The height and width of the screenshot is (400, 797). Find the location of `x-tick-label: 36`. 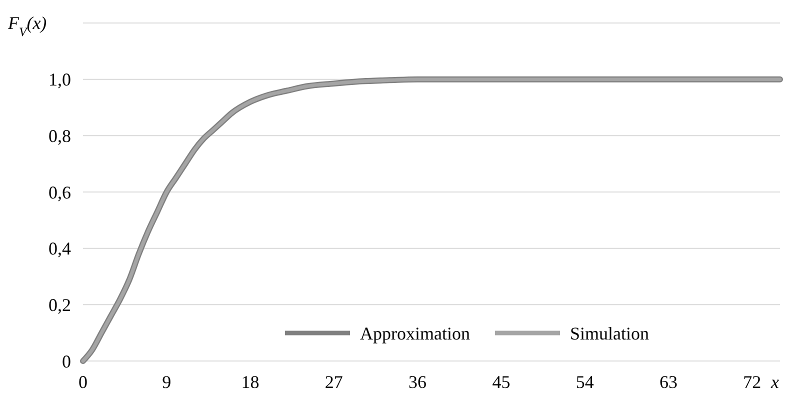

x-tick-label: 36 is located at coordinates (417, 382).